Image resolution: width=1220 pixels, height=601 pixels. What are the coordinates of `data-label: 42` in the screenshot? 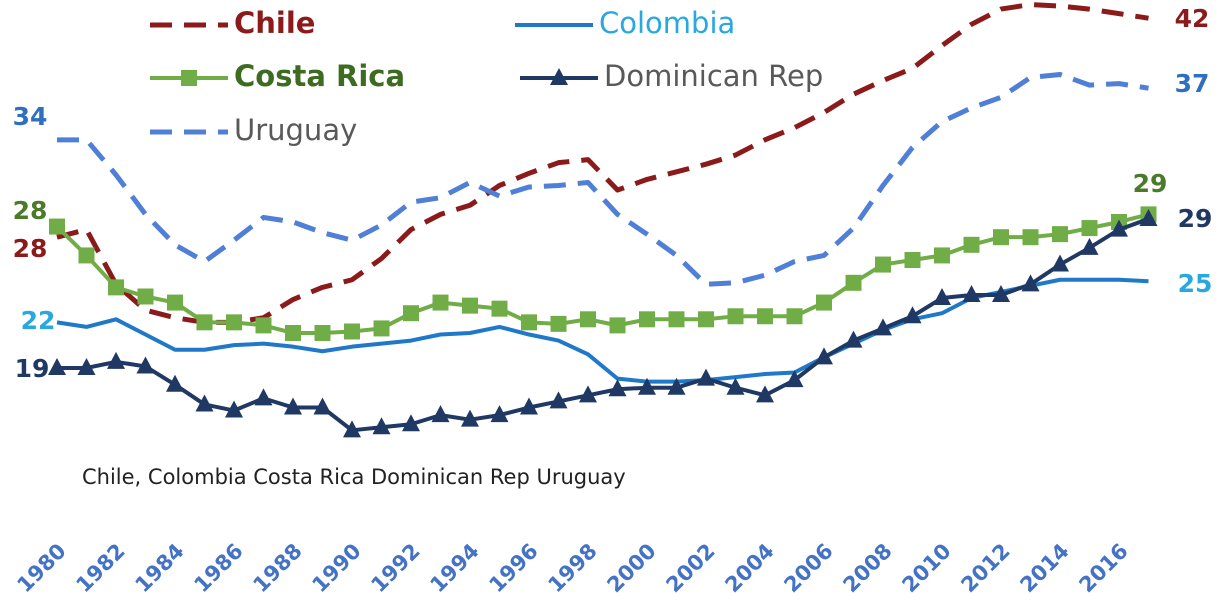 It's located at (1192, 18).